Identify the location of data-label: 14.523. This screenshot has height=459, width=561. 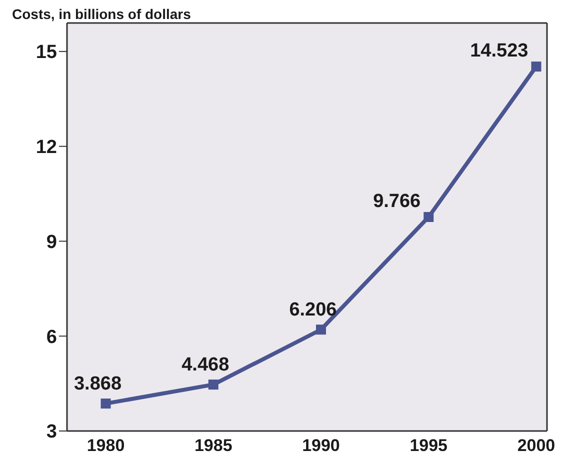
(499, 51).